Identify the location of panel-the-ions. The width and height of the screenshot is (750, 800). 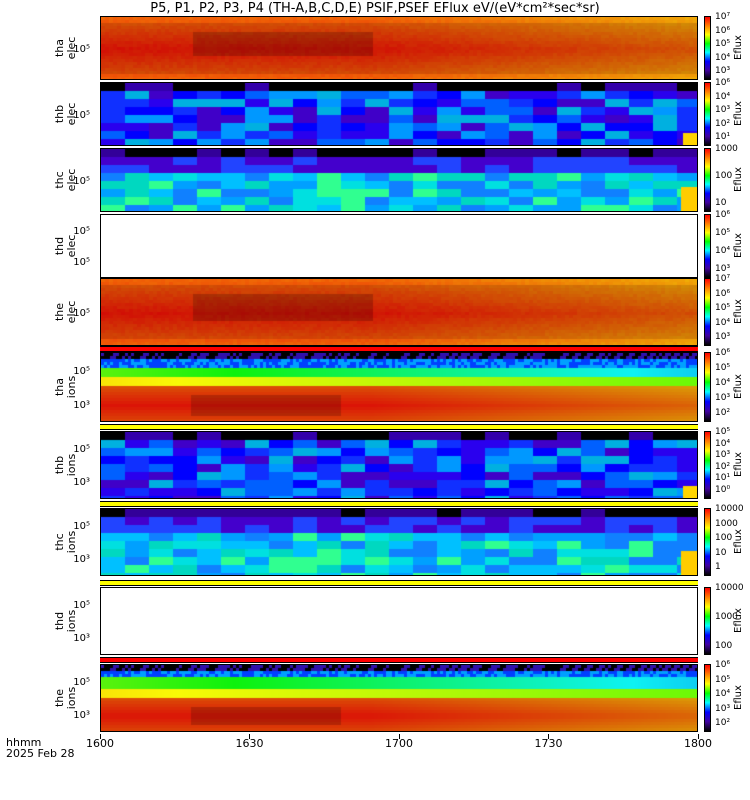
(399, 698).